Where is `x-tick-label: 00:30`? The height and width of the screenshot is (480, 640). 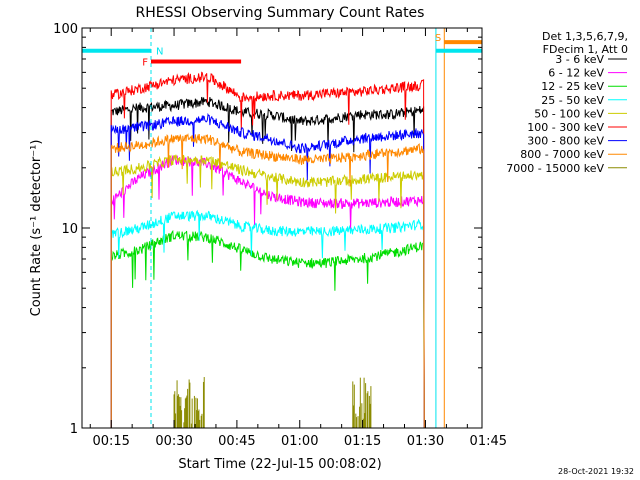 x-tick-label: 00:30 is located at coordinates (173, 441).